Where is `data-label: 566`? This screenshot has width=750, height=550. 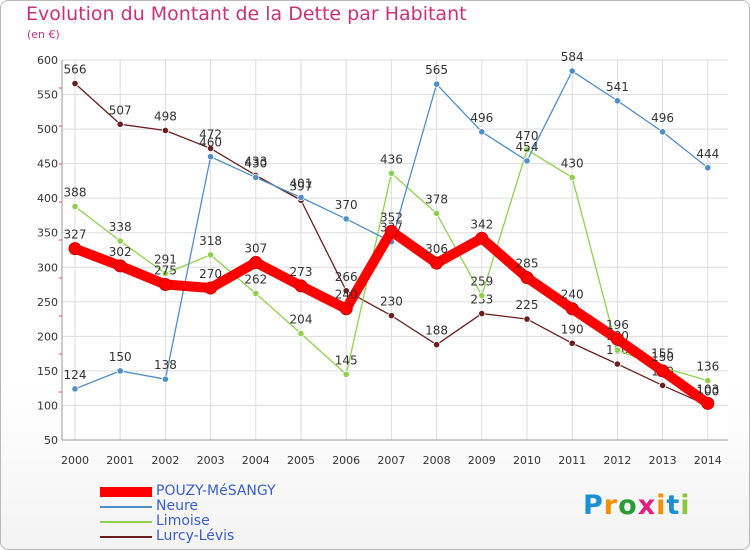 data-label: 566 is located at coordinates (75, 69).